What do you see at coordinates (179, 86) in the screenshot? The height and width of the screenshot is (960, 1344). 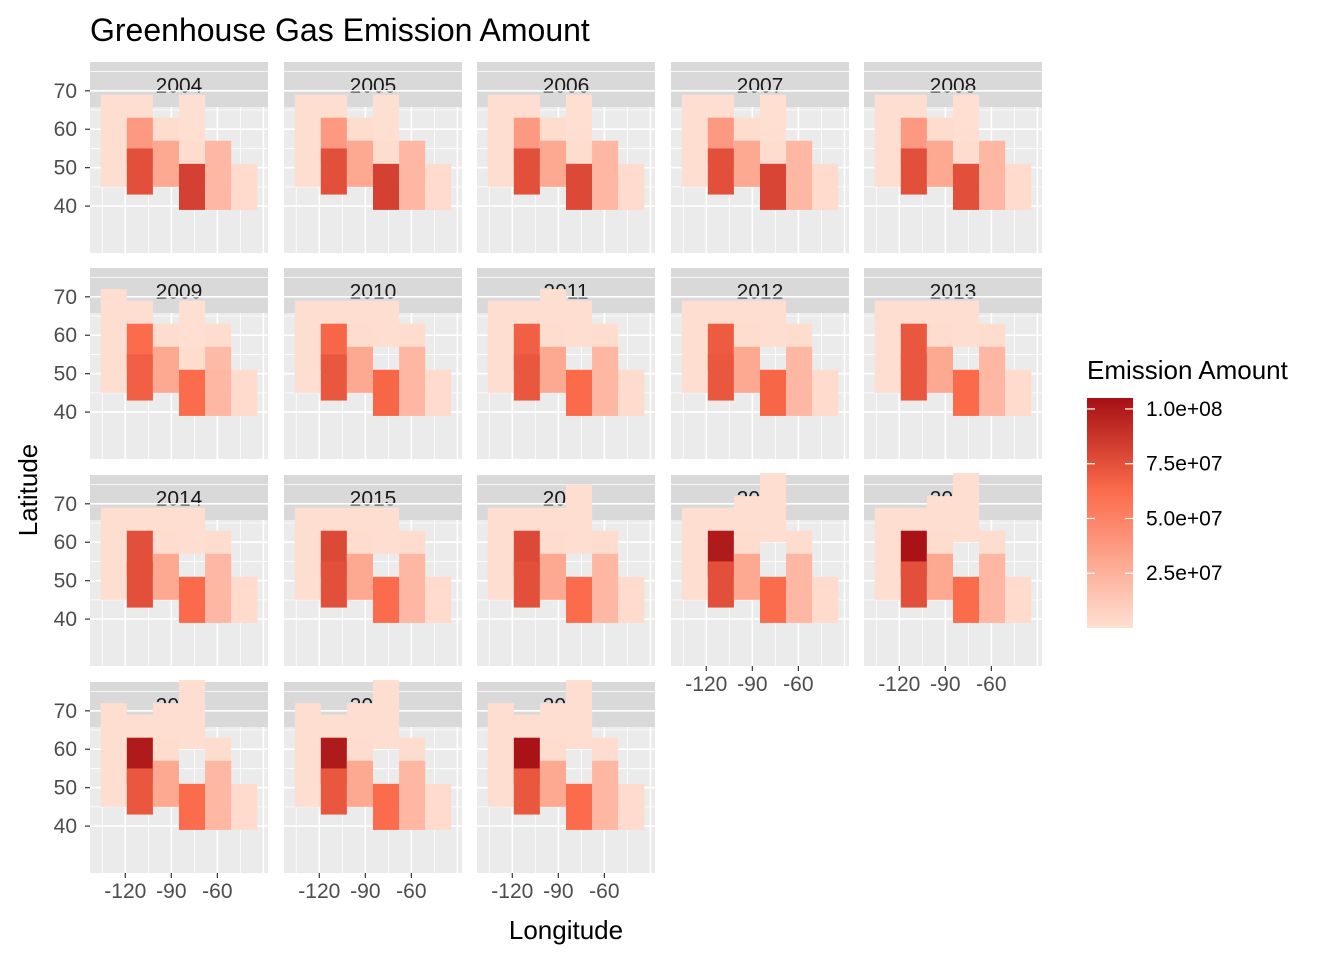 I see `facet-strip-label: 2004` at bounding box center [179, 86].